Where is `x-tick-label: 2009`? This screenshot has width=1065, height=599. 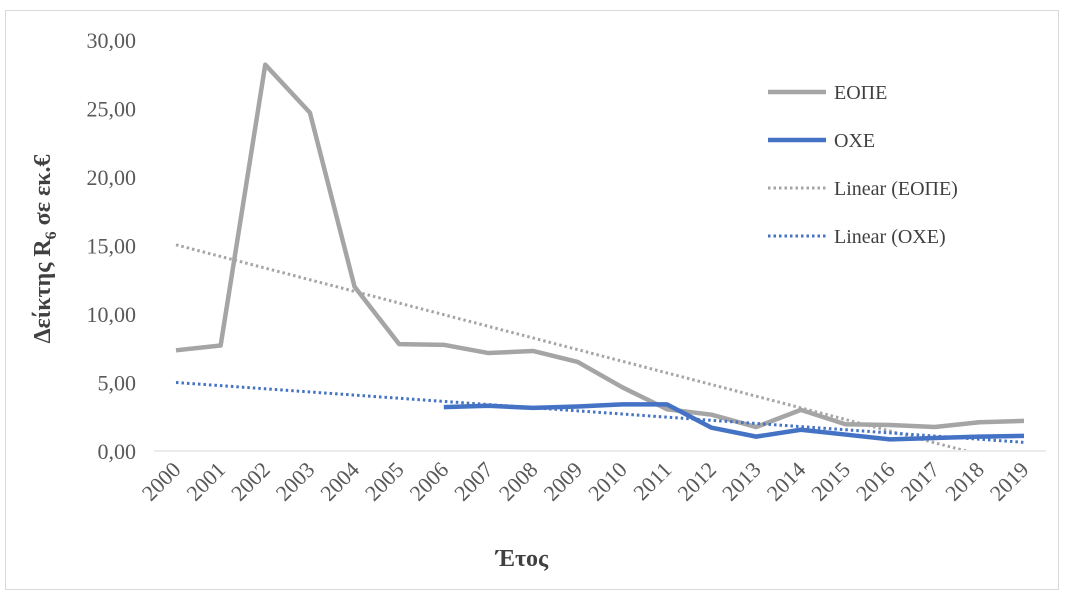
x-tick-label: 2009 is located at coordinates (562, 481).